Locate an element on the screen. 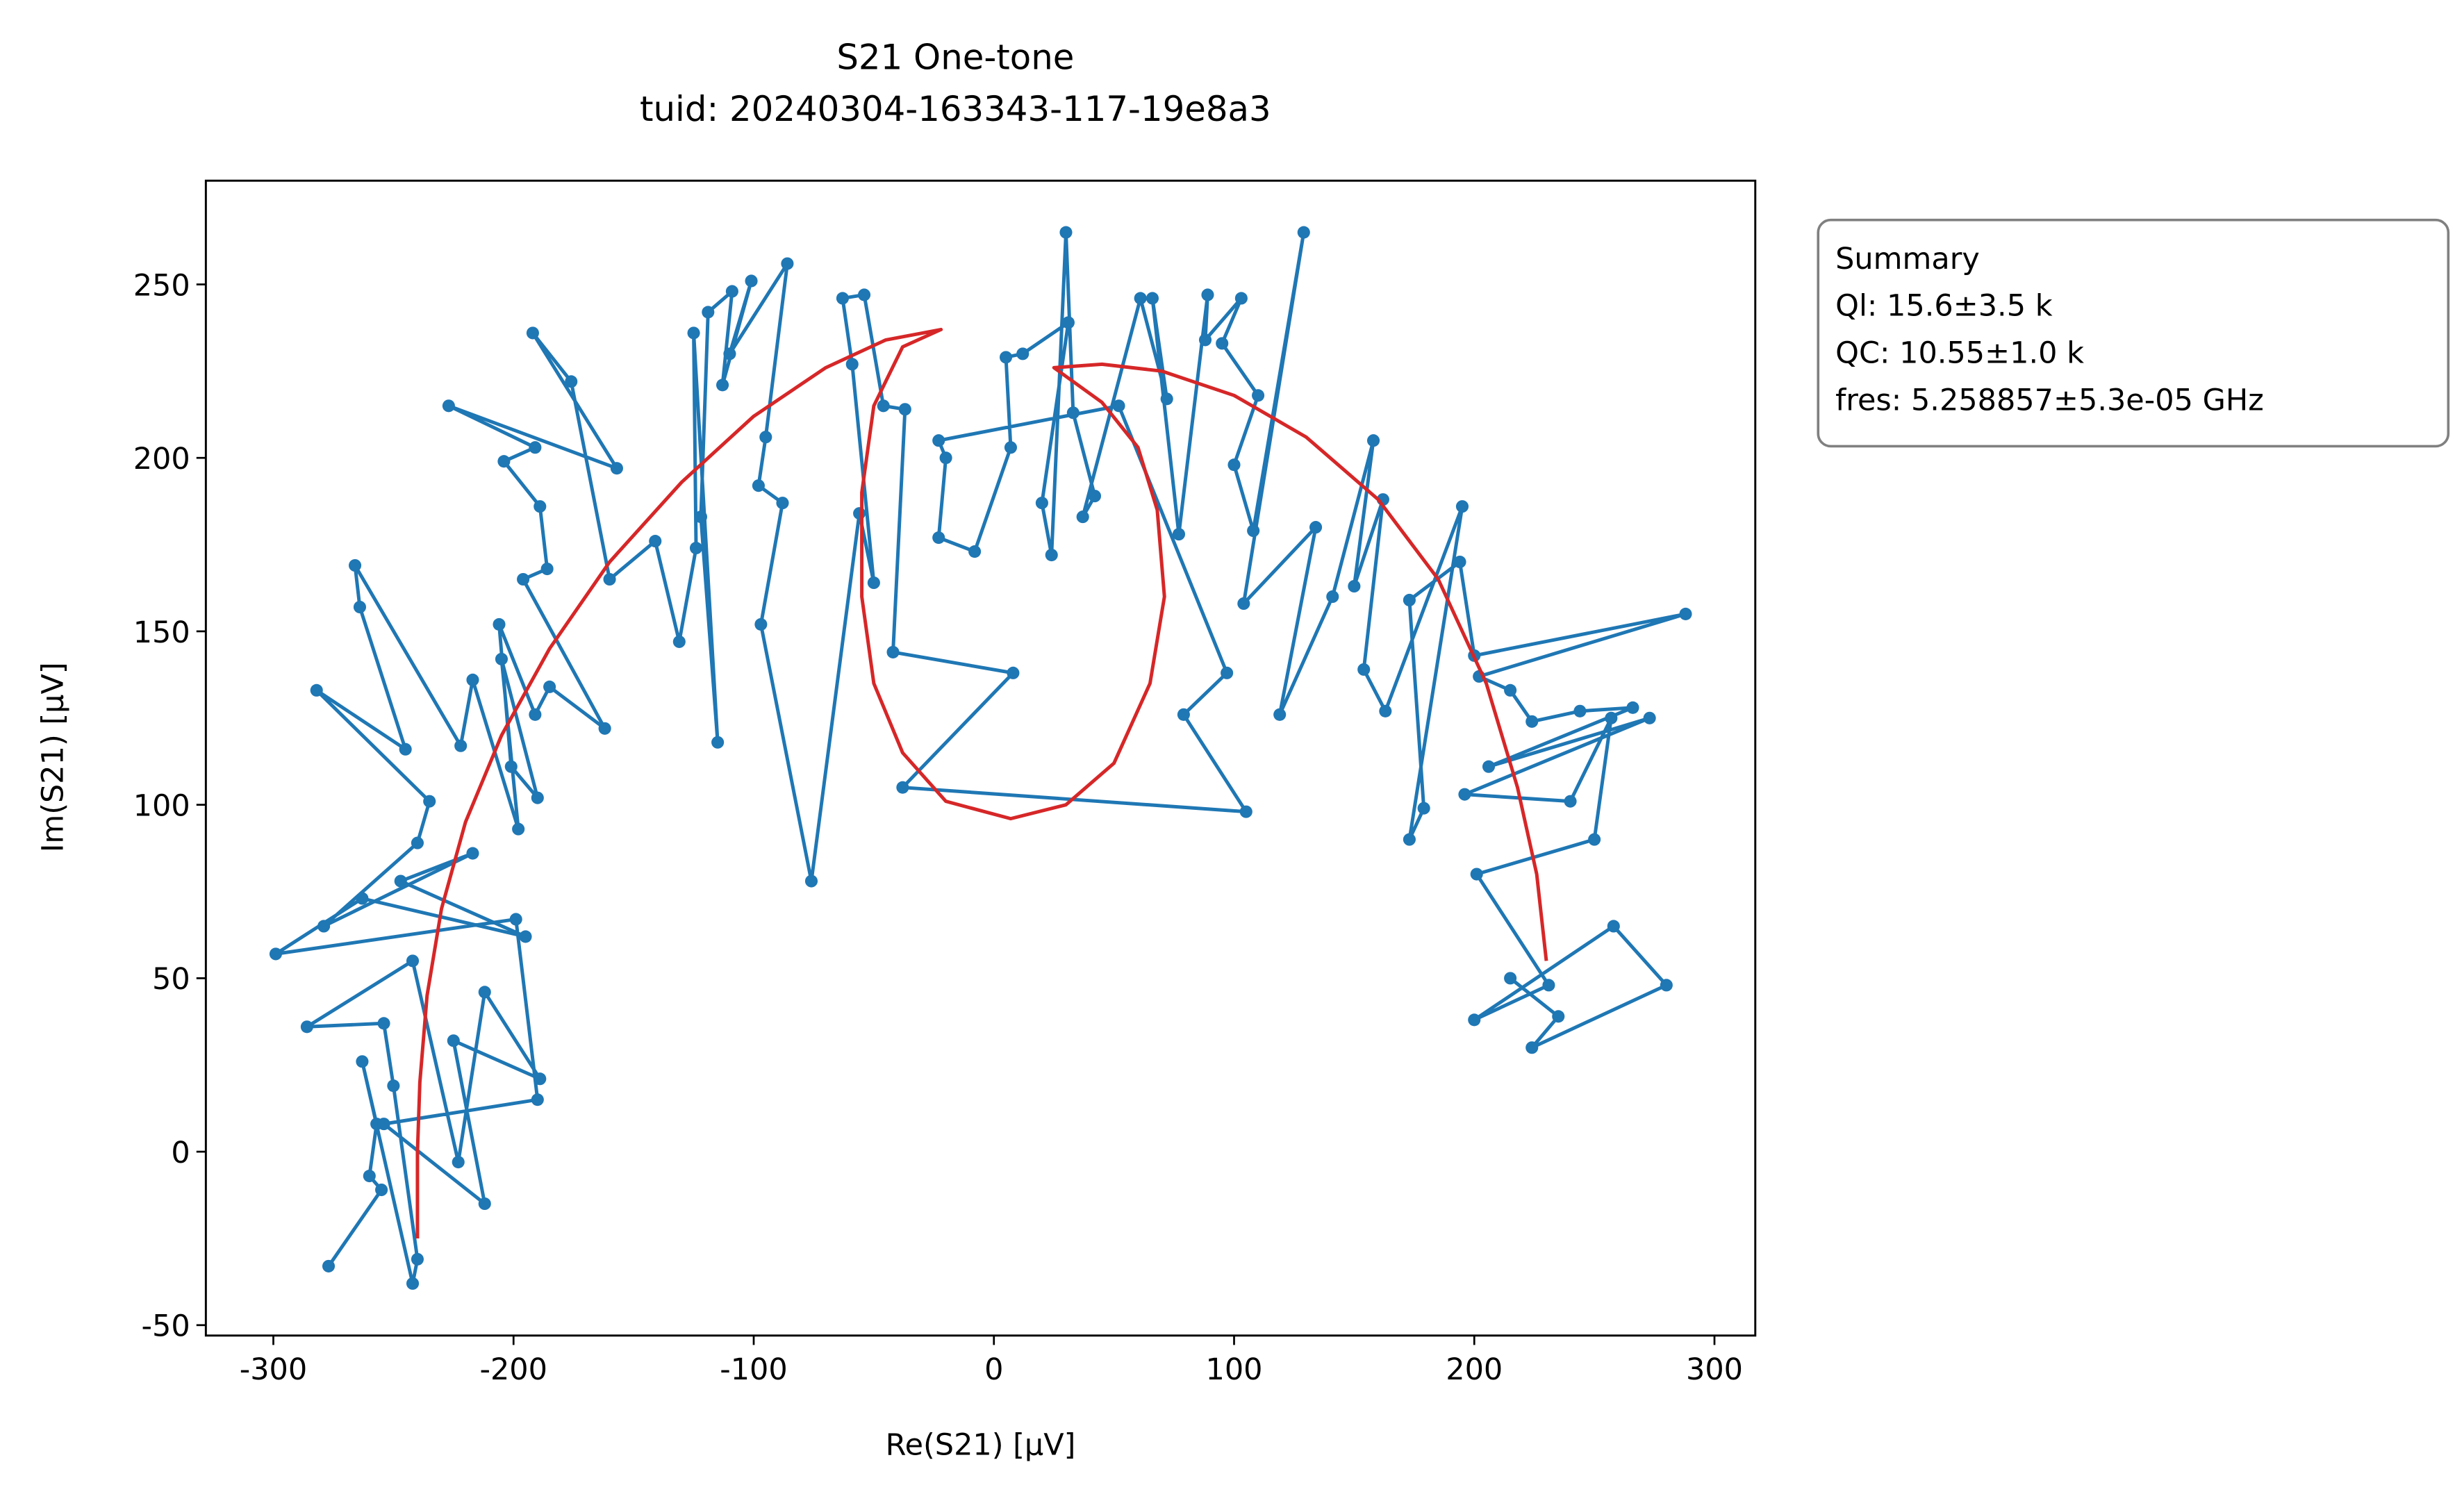  summary-box is located at coordinates (2133, 333).